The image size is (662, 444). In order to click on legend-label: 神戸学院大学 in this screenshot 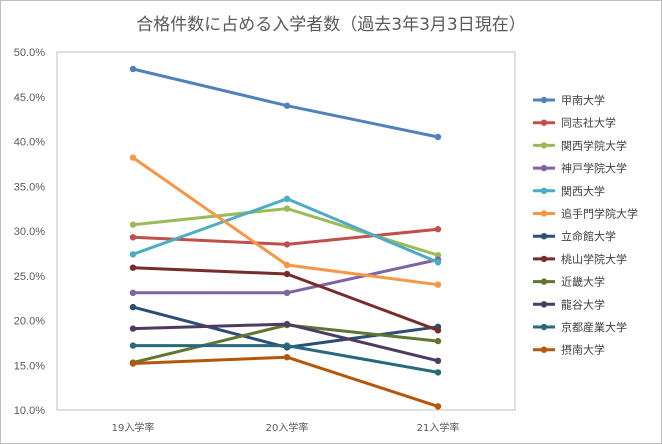, I will do `click(594, 168)`.